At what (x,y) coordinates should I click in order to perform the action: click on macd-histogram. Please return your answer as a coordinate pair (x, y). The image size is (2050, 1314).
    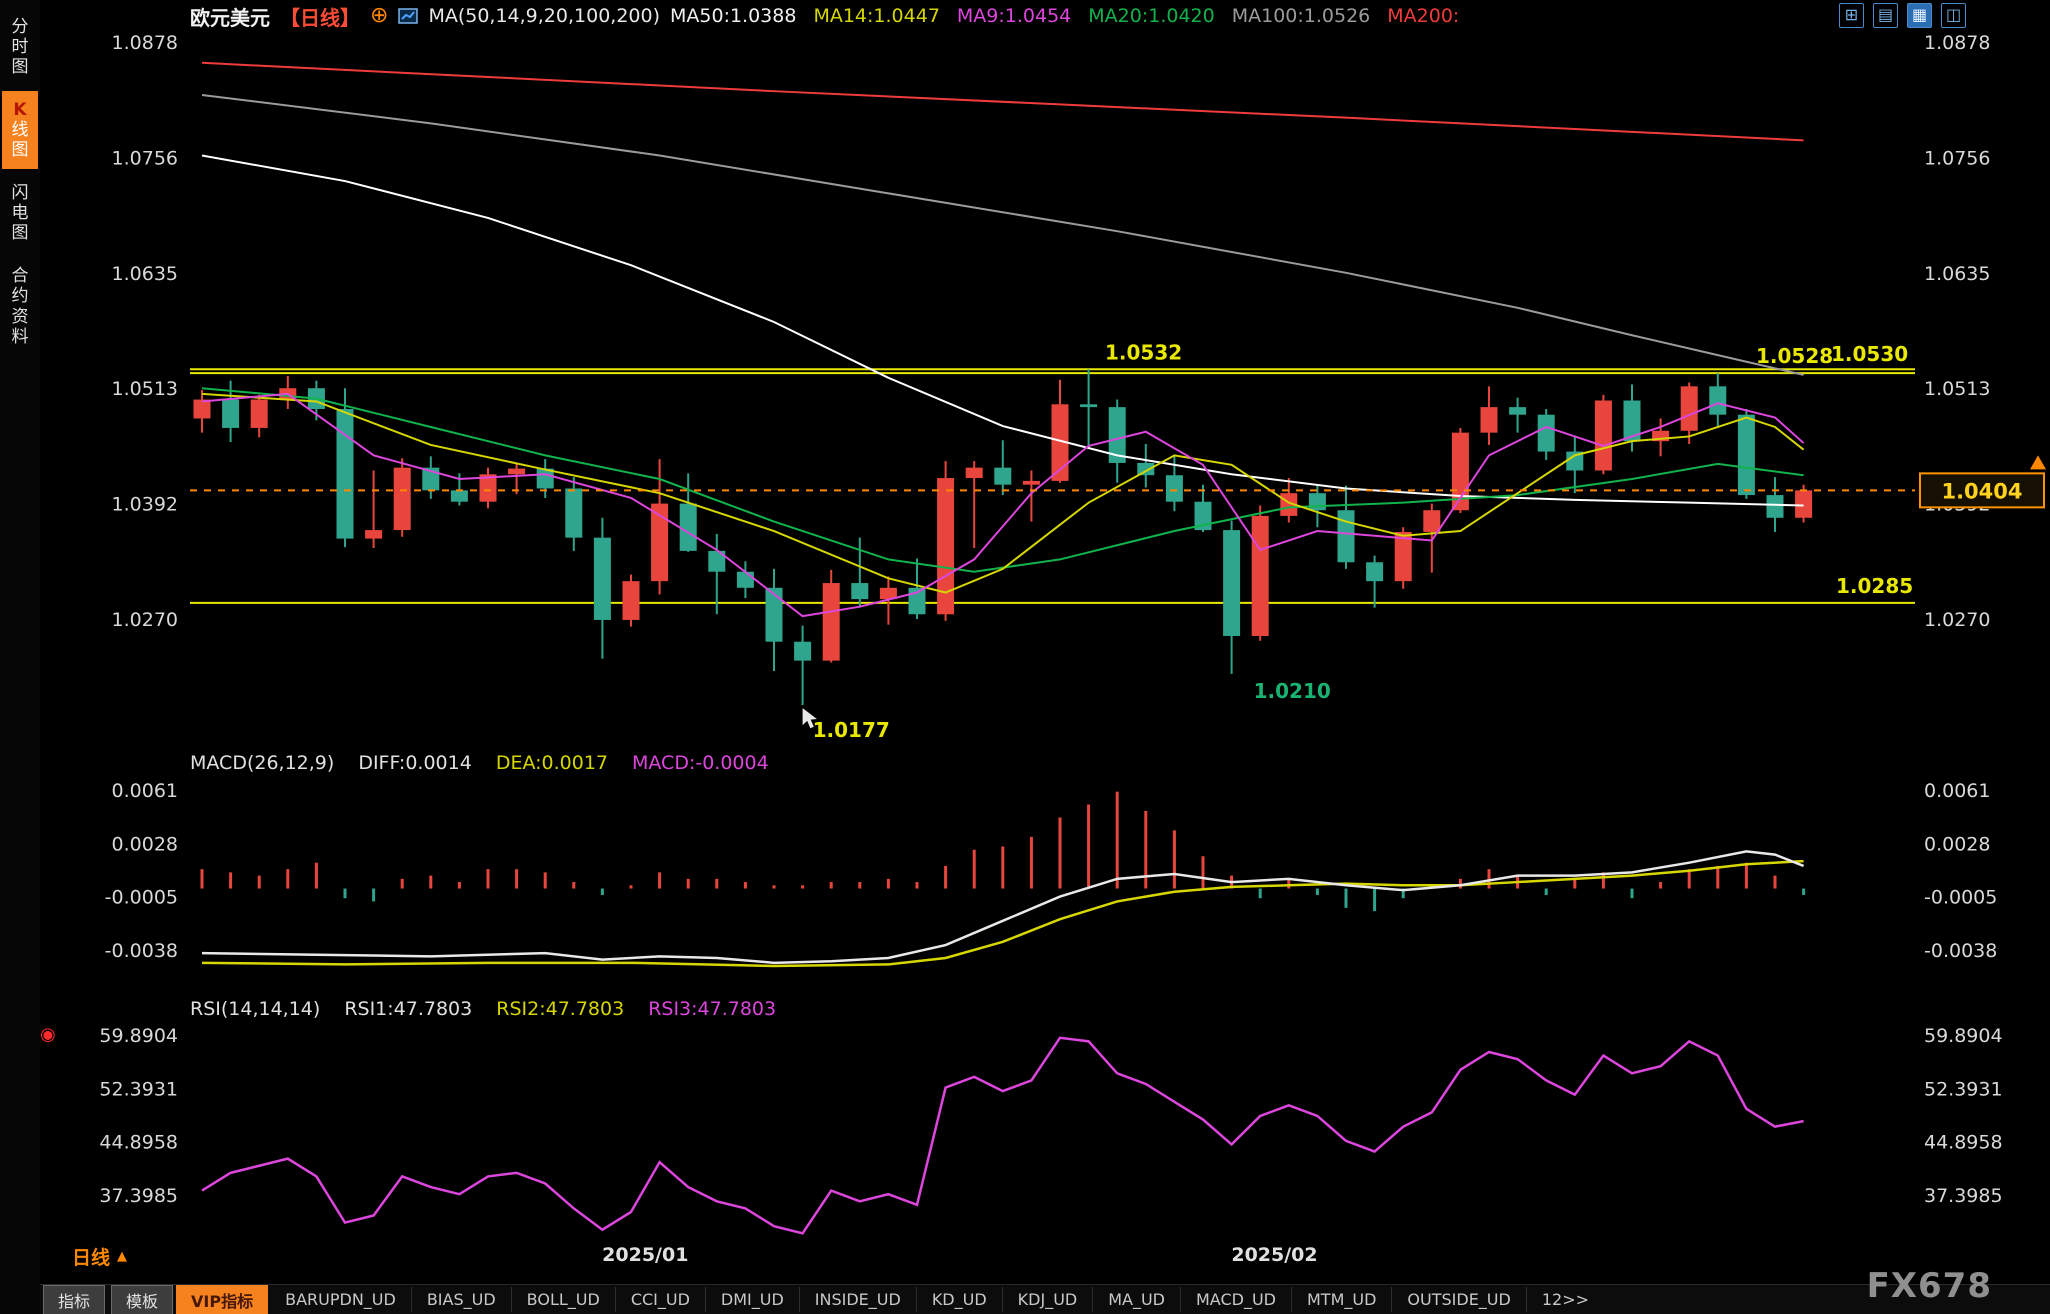
    Looking at the image, I should click on (1003, 851).